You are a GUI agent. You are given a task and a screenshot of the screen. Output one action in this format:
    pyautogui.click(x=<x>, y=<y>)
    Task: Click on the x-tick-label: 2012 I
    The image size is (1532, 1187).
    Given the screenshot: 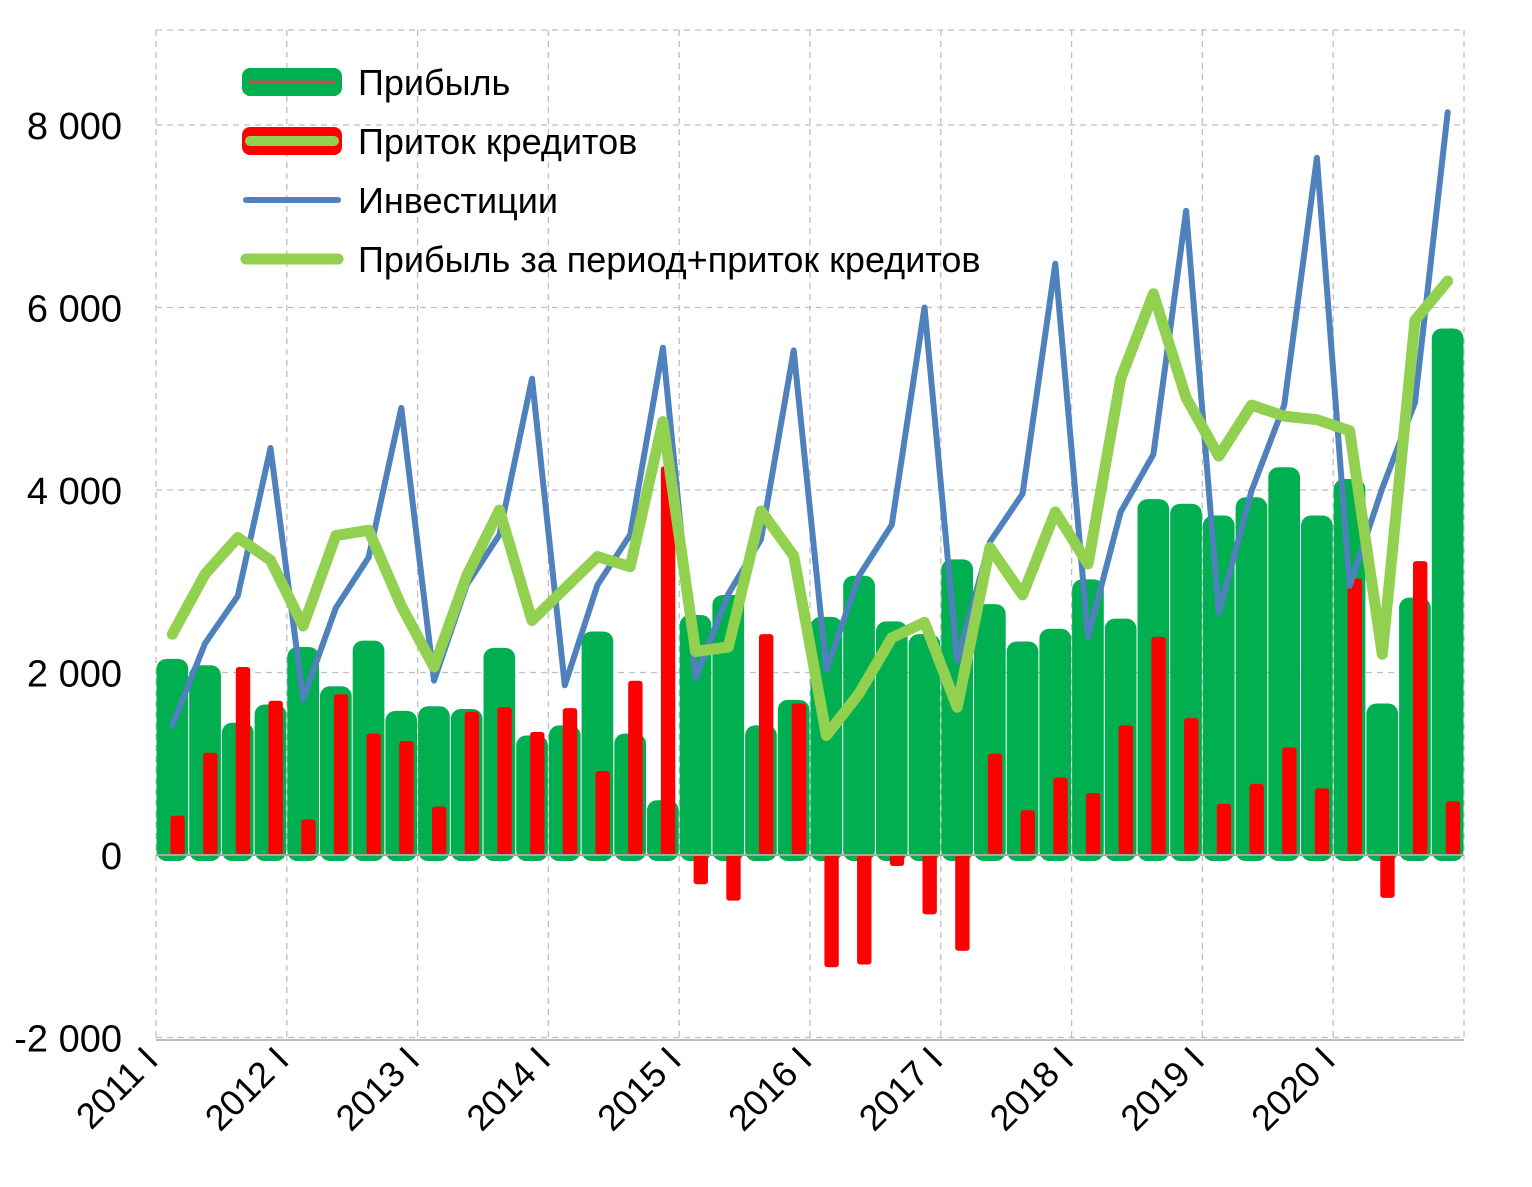 What is the action you would take?
    pyautogui.click(x=247, y=1089)
    